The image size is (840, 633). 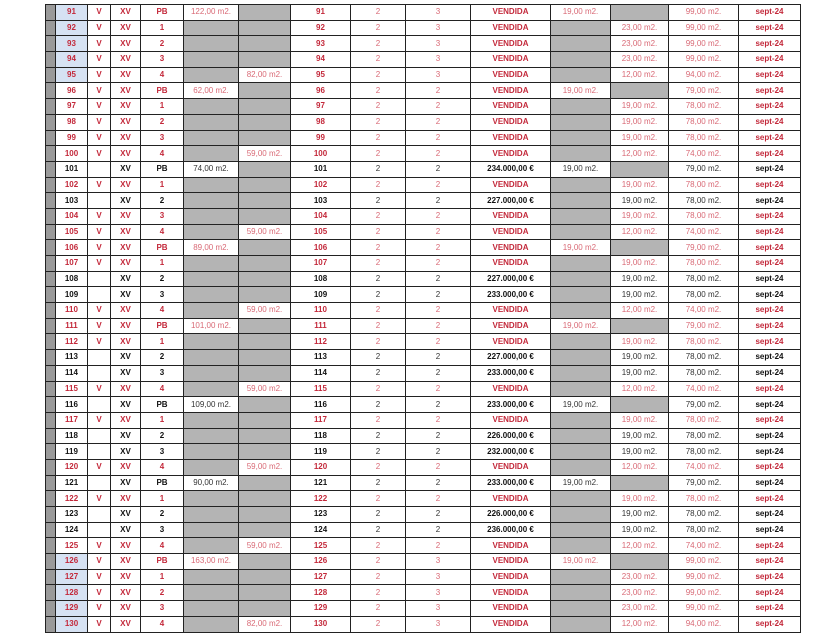 I want to click on status-price-cell: 226.000,00 €, so click(x=510, y=514).